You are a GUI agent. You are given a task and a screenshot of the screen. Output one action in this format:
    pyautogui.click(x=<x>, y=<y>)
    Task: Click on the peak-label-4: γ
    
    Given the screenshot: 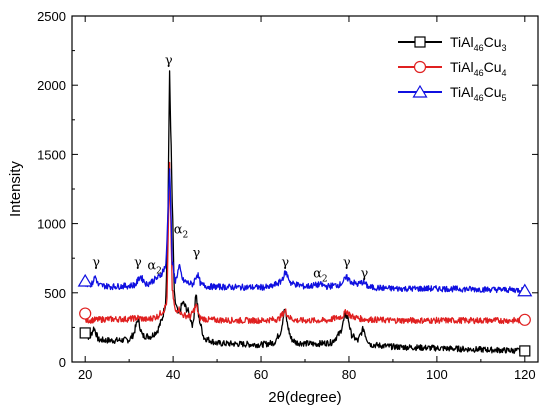 What is the action you would take?
    pyautogui.click(x=169, y=60)
    